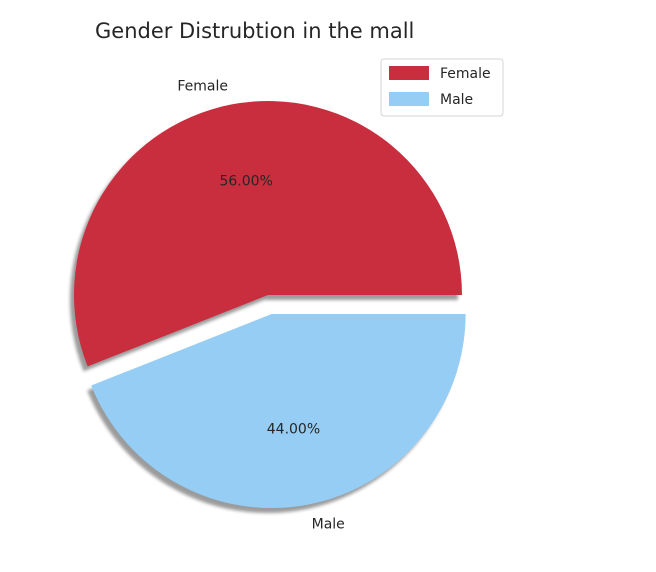 This screenshot has width=656, height=572. I want to click on legend-label-female: Female, so click(465, 74).